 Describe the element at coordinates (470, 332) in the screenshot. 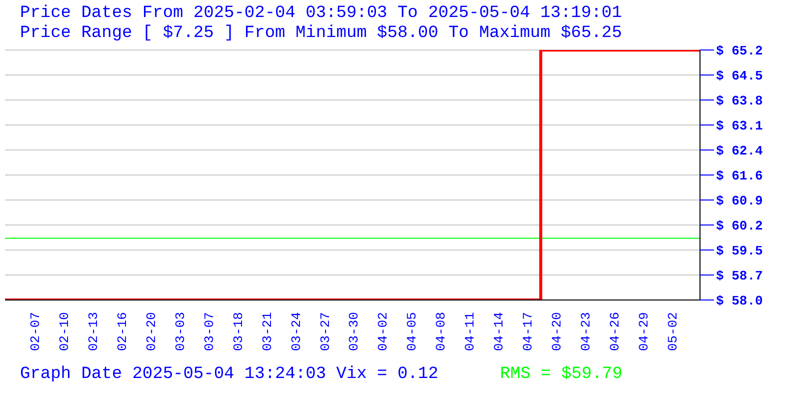

I see `x-tick-label: 04-11` at that location.